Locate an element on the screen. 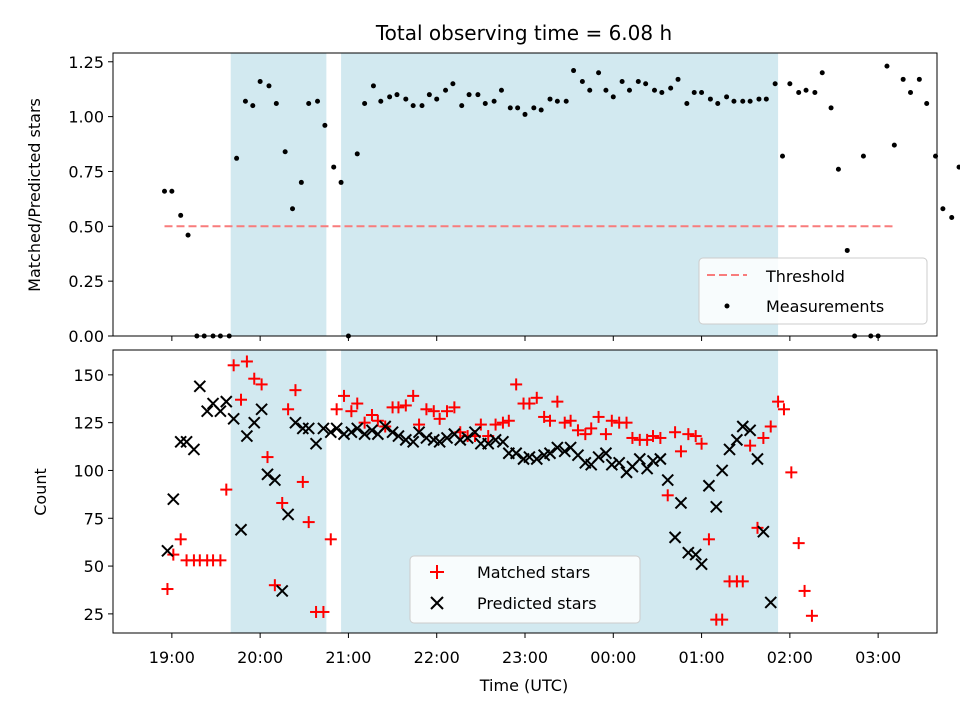 The width and height of the screenshot is (960, 720). top-y-tick-label: 0.50 is located at coordinates (86, 226).